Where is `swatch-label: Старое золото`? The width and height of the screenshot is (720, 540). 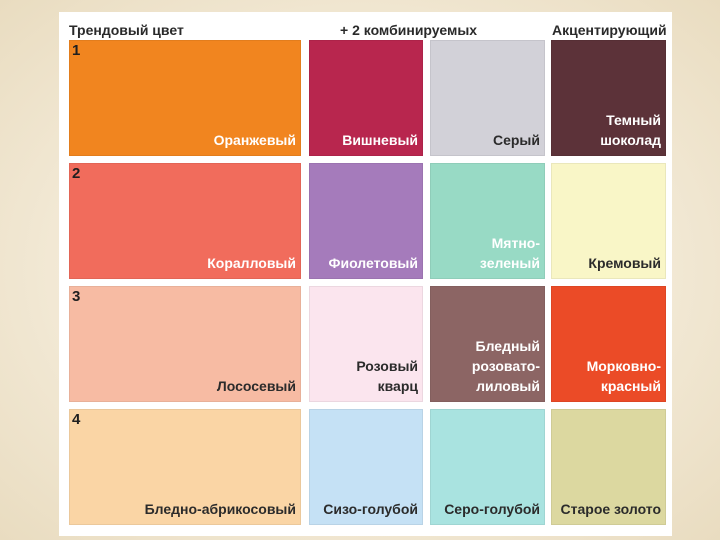 swatch-label: Старое золото is located at coordinates (610, 509).